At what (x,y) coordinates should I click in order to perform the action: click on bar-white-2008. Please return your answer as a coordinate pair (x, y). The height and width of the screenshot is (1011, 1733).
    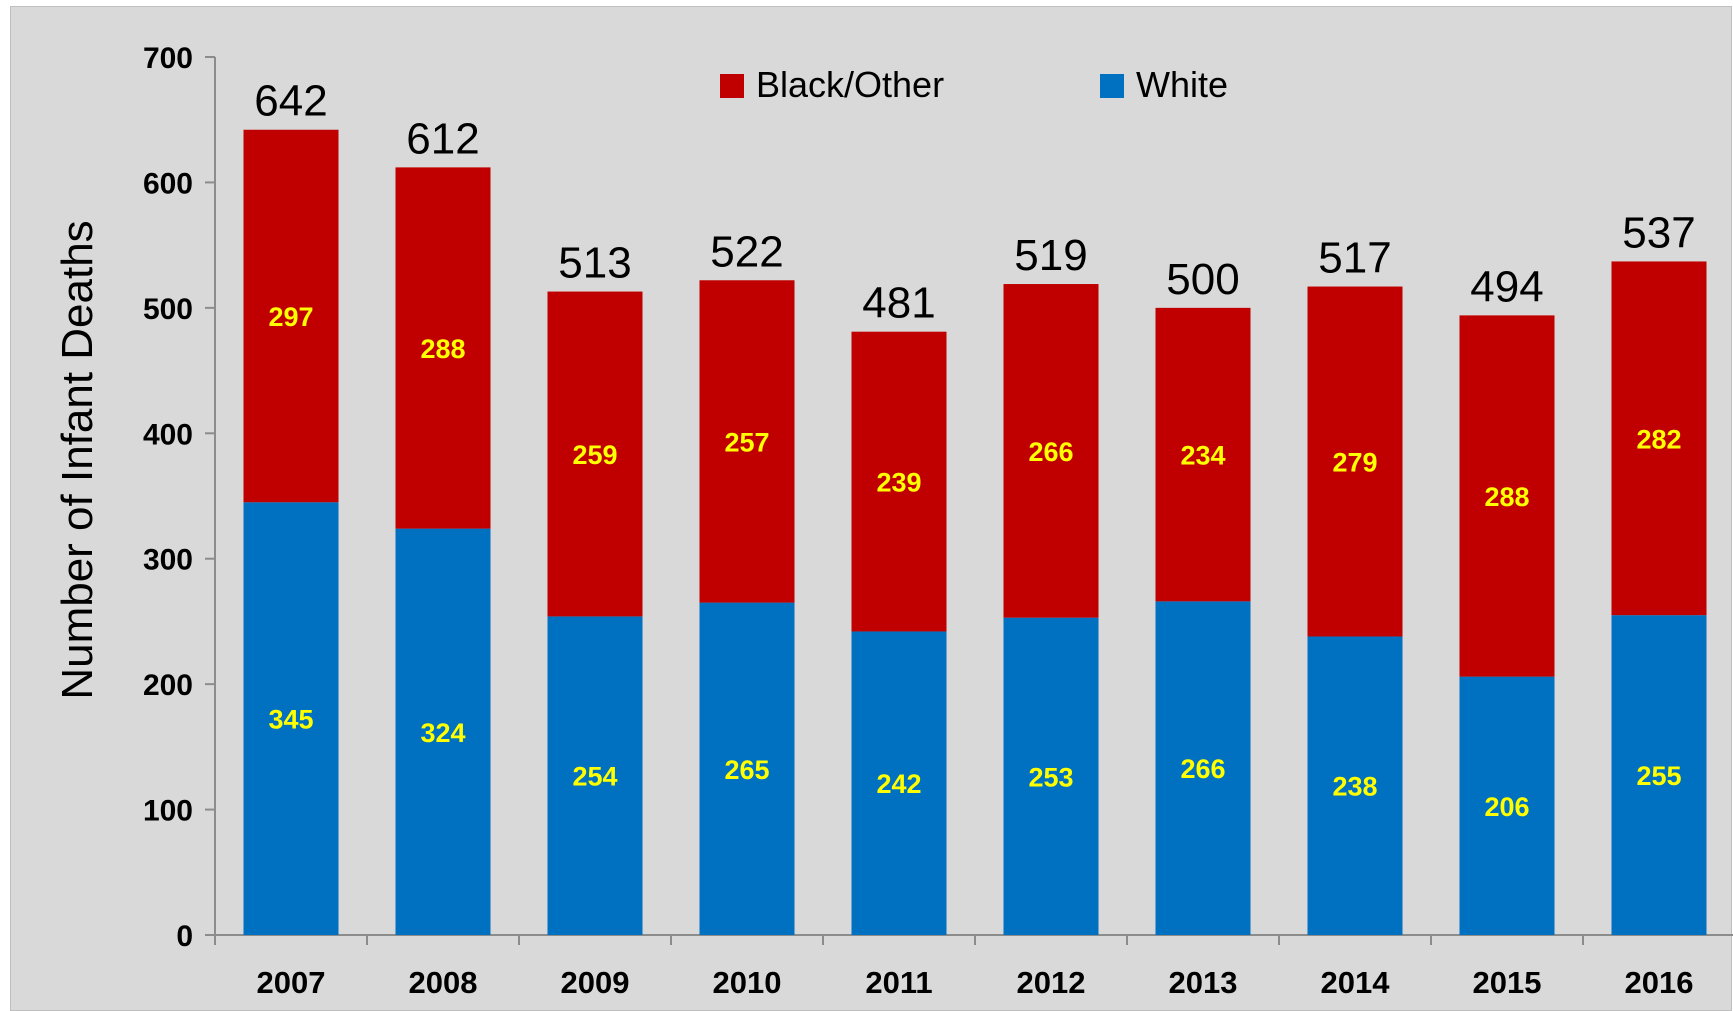
    Looking at the image, I should click on (443, 731).